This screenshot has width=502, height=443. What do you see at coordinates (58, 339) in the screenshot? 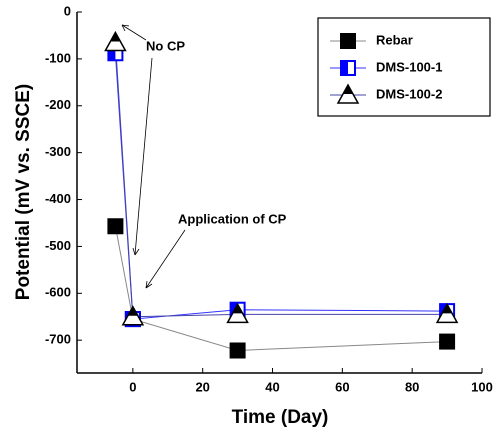
I see `y-tick-label: -700` at bounding box center [58, 339].